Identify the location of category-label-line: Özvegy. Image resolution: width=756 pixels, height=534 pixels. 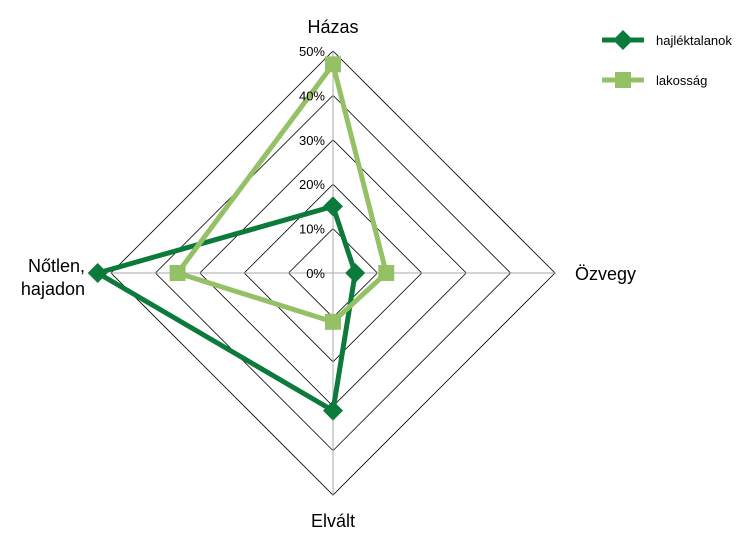
(605, 274).